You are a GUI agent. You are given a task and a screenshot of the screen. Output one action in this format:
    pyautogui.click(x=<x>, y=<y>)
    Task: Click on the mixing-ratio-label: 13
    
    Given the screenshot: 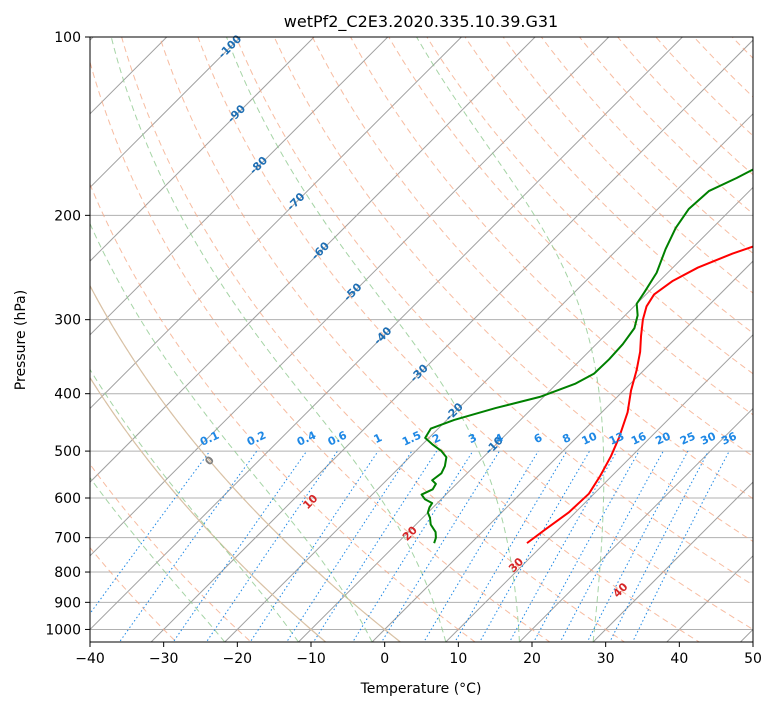 What is the action you would take?
    pyautogui.click(x=616, y=439)
    